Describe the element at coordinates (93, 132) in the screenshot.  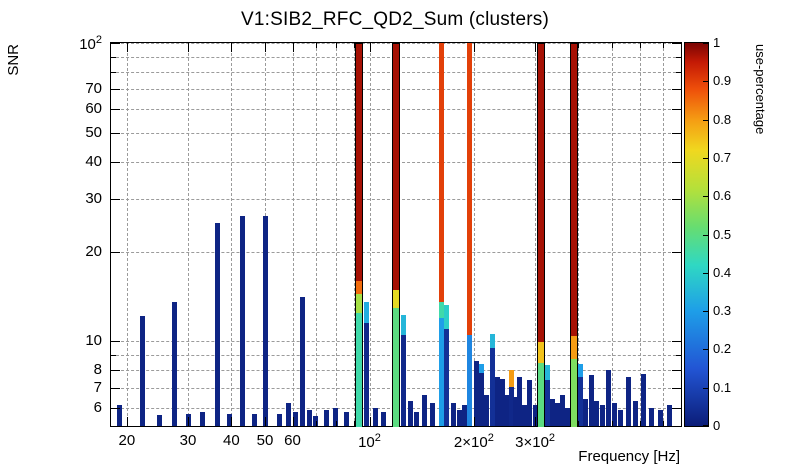
I see `y-tick-label: 50` at that location.